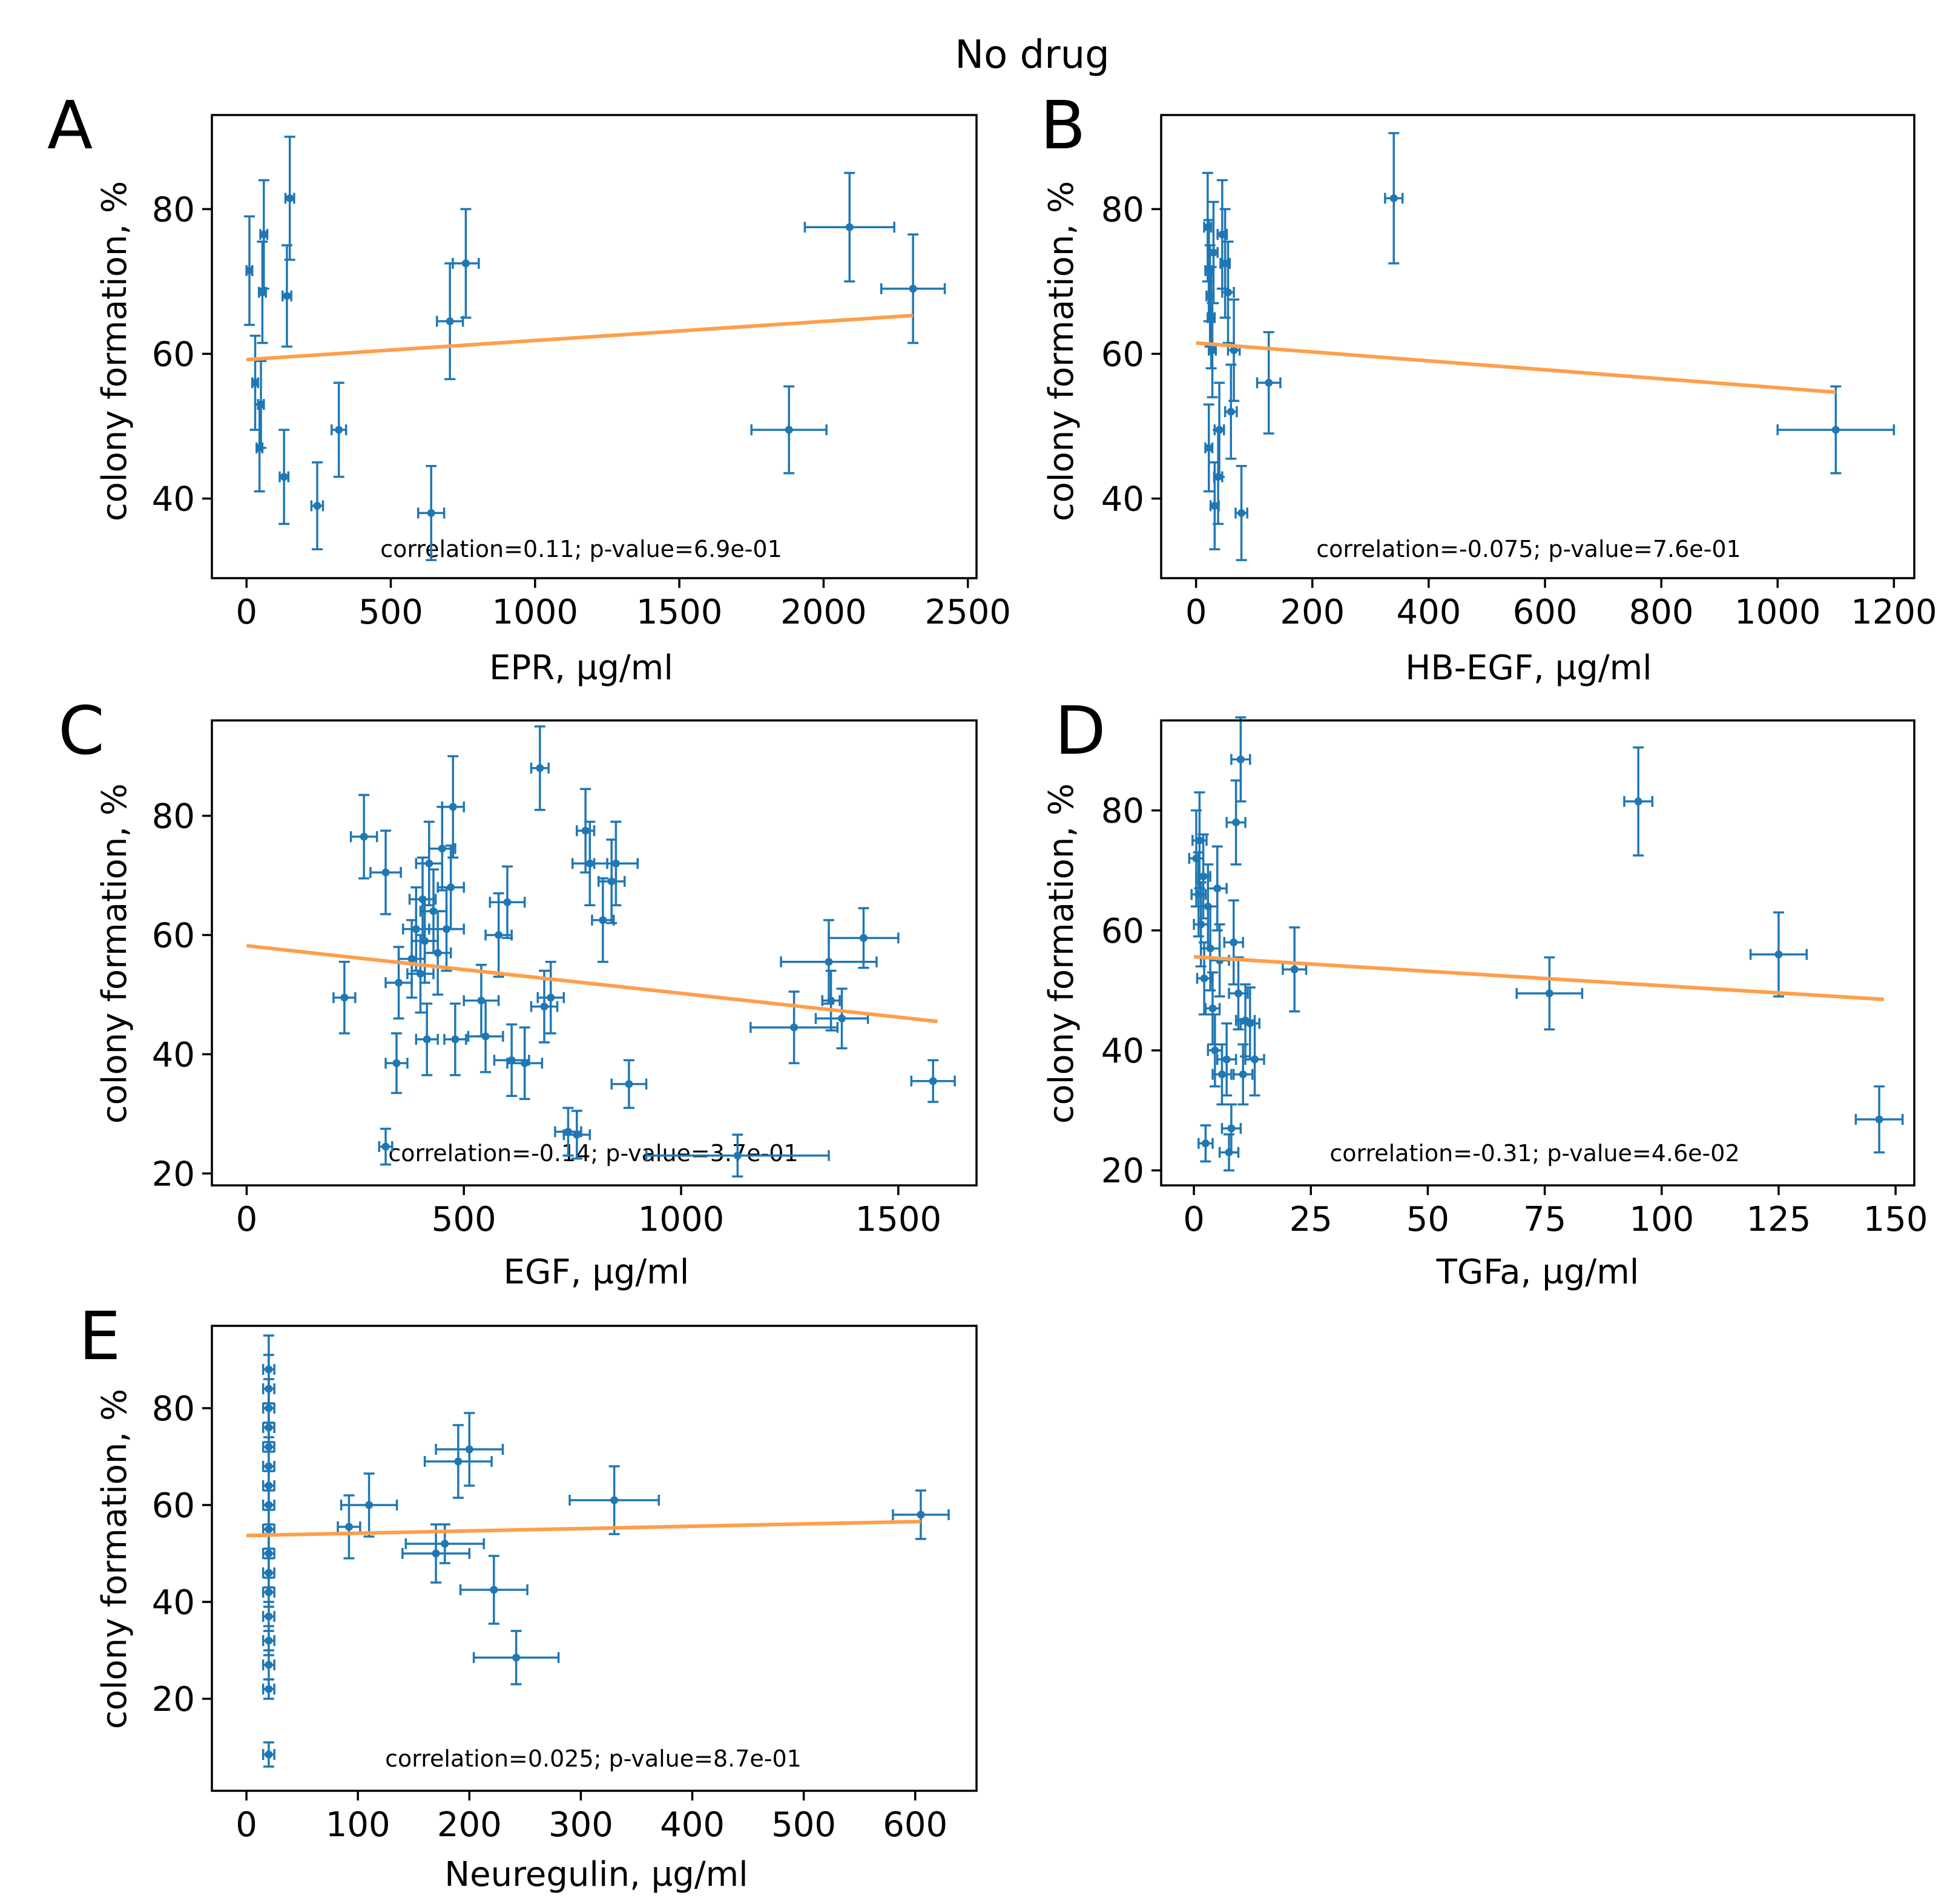 This screenshot has width=1950, height=1904. Describe the element at coordinates (1545, 1219) in the screenshot. I see `x-tick-label: 75` at that location.